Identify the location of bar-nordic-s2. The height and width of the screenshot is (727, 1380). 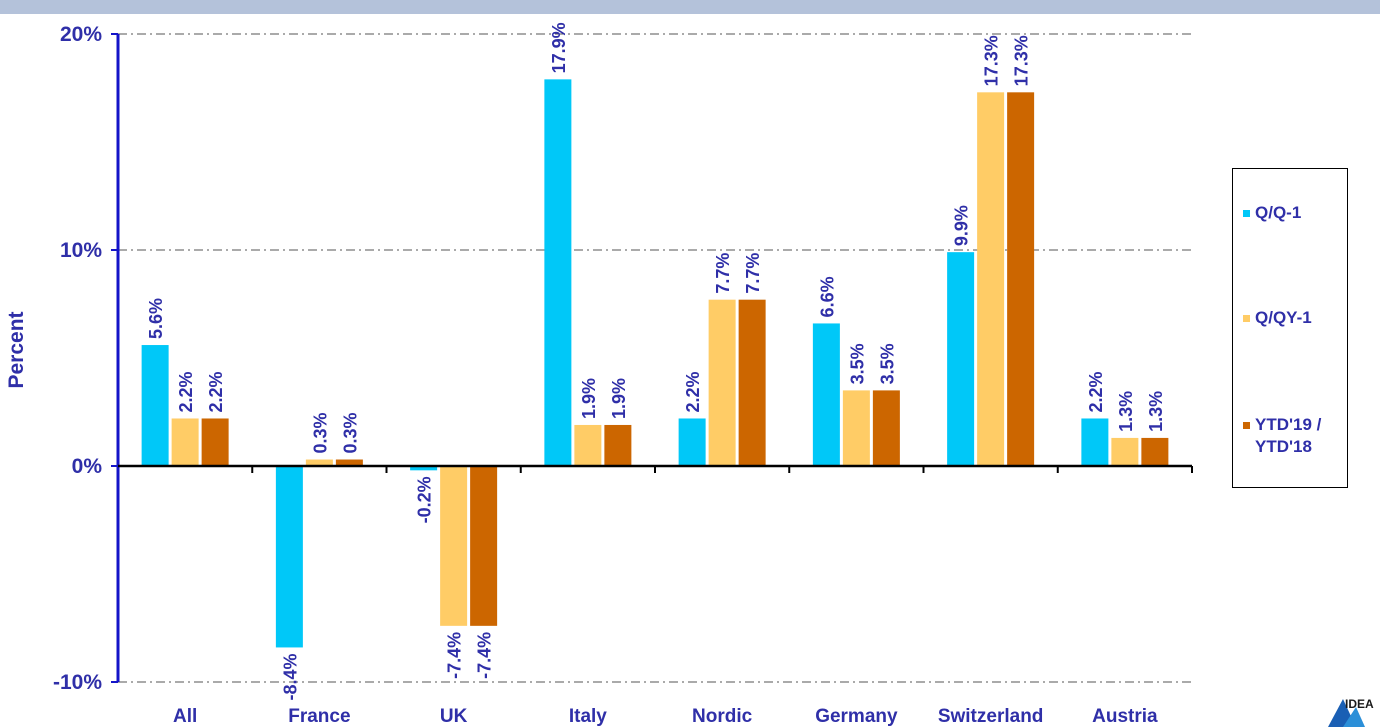
(722, 382).